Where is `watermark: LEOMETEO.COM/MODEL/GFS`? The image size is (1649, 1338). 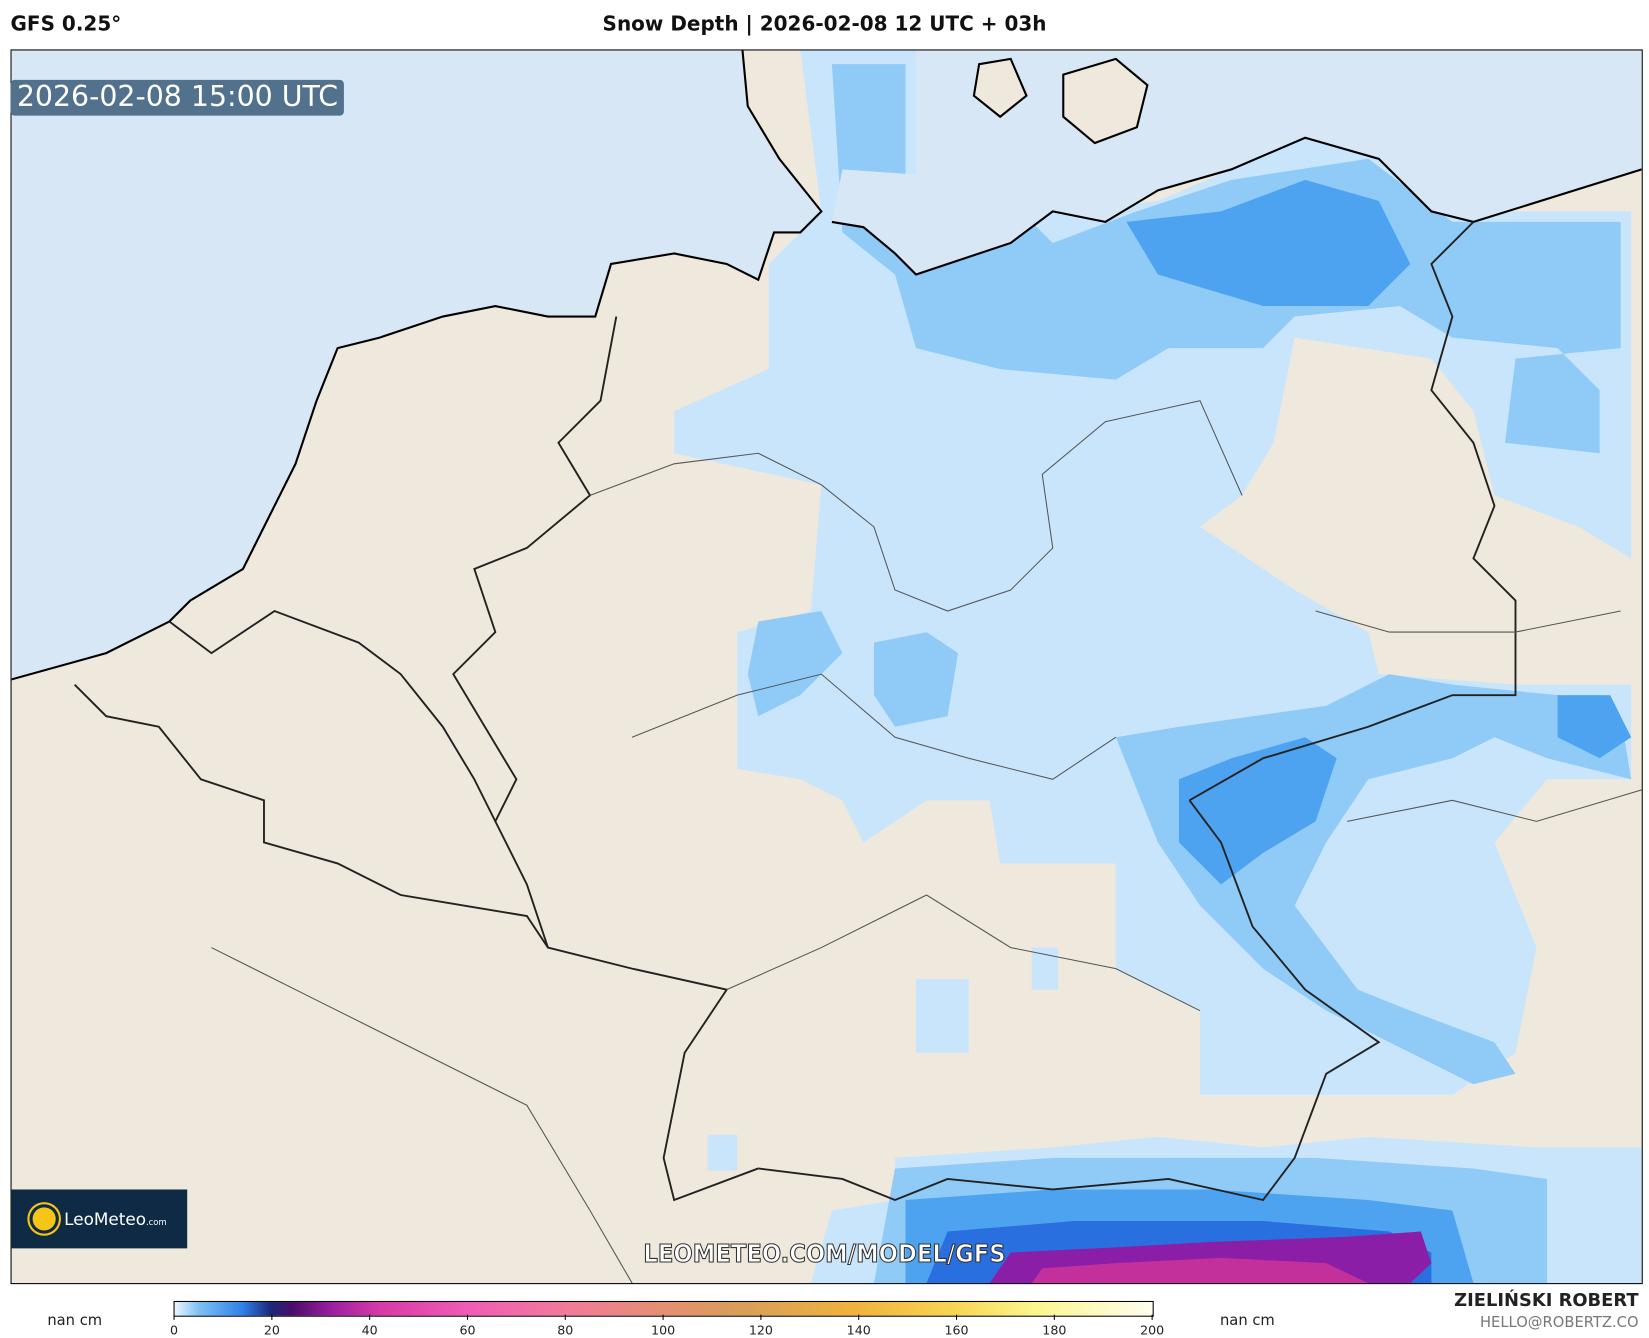 watermark: LEOMETEO.COM/MODEL/GFS is located at coordinates (824, 1253).